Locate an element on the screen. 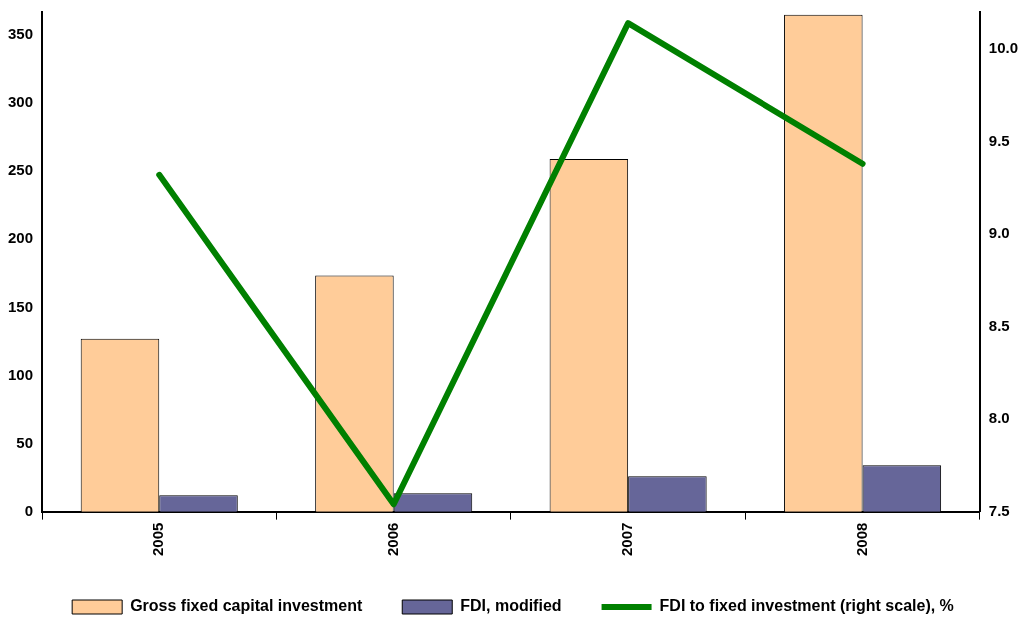 This screenshot has width=1031, height=625. y-tick-label: 50 is located at coordinates (25, 442).